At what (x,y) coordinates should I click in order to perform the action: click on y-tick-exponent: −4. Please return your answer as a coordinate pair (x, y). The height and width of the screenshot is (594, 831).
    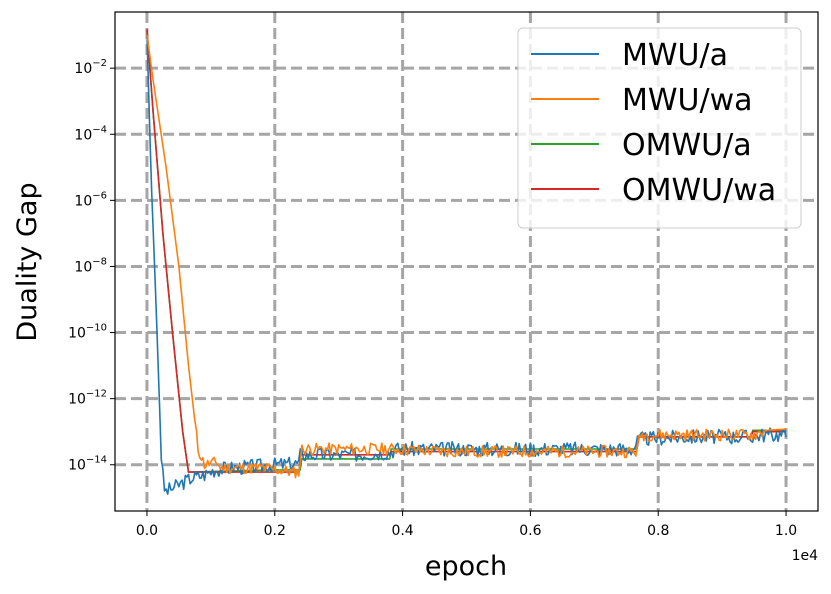
    Looking at the image, I should click on (99, 129).